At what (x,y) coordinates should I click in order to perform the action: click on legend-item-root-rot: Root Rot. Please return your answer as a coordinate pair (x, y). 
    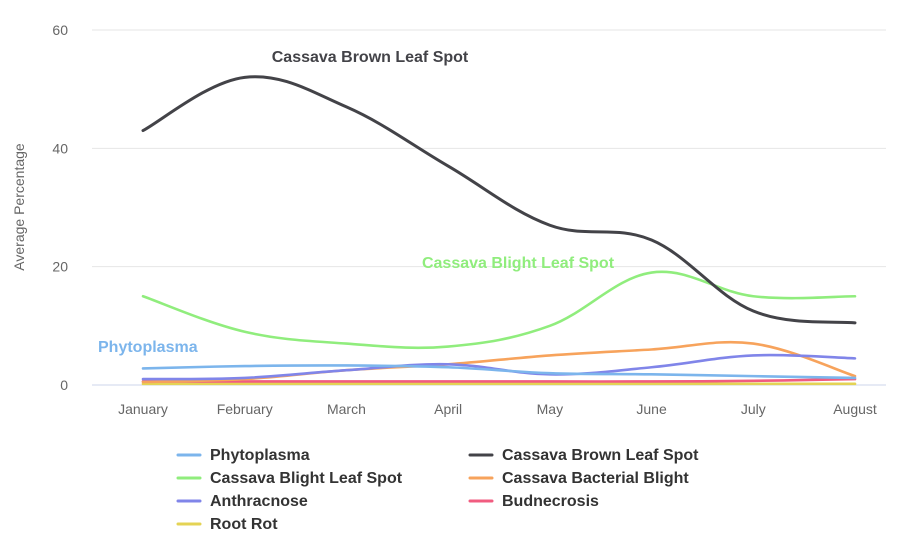
    Looking at the image, I should click on (227, 524).